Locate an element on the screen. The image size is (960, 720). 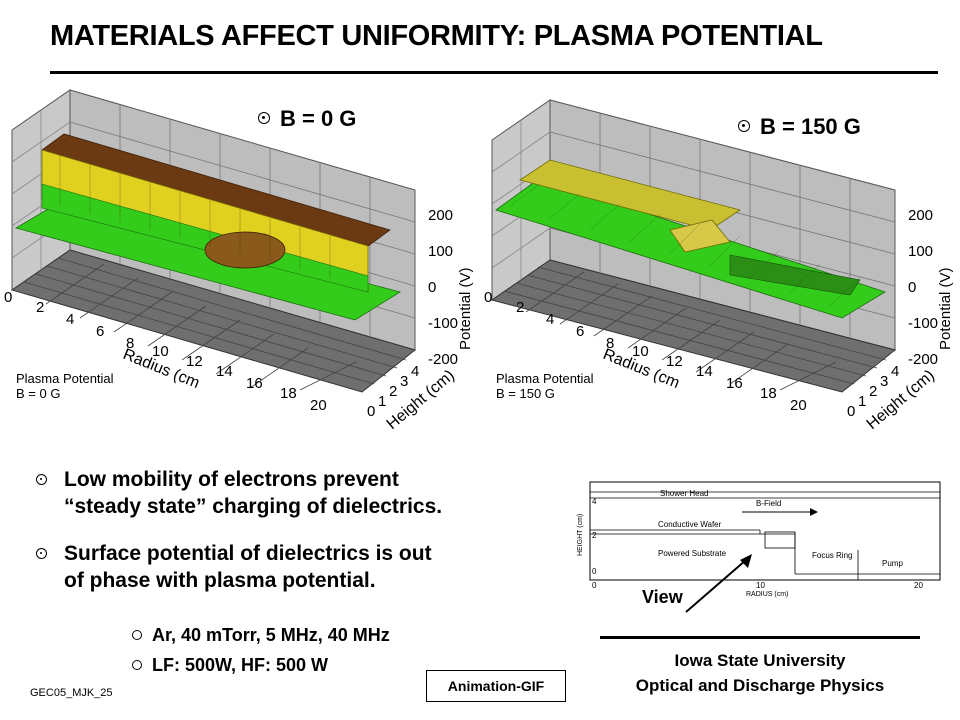
geometry-ytick: 0 is located at coordinates (594, 571).